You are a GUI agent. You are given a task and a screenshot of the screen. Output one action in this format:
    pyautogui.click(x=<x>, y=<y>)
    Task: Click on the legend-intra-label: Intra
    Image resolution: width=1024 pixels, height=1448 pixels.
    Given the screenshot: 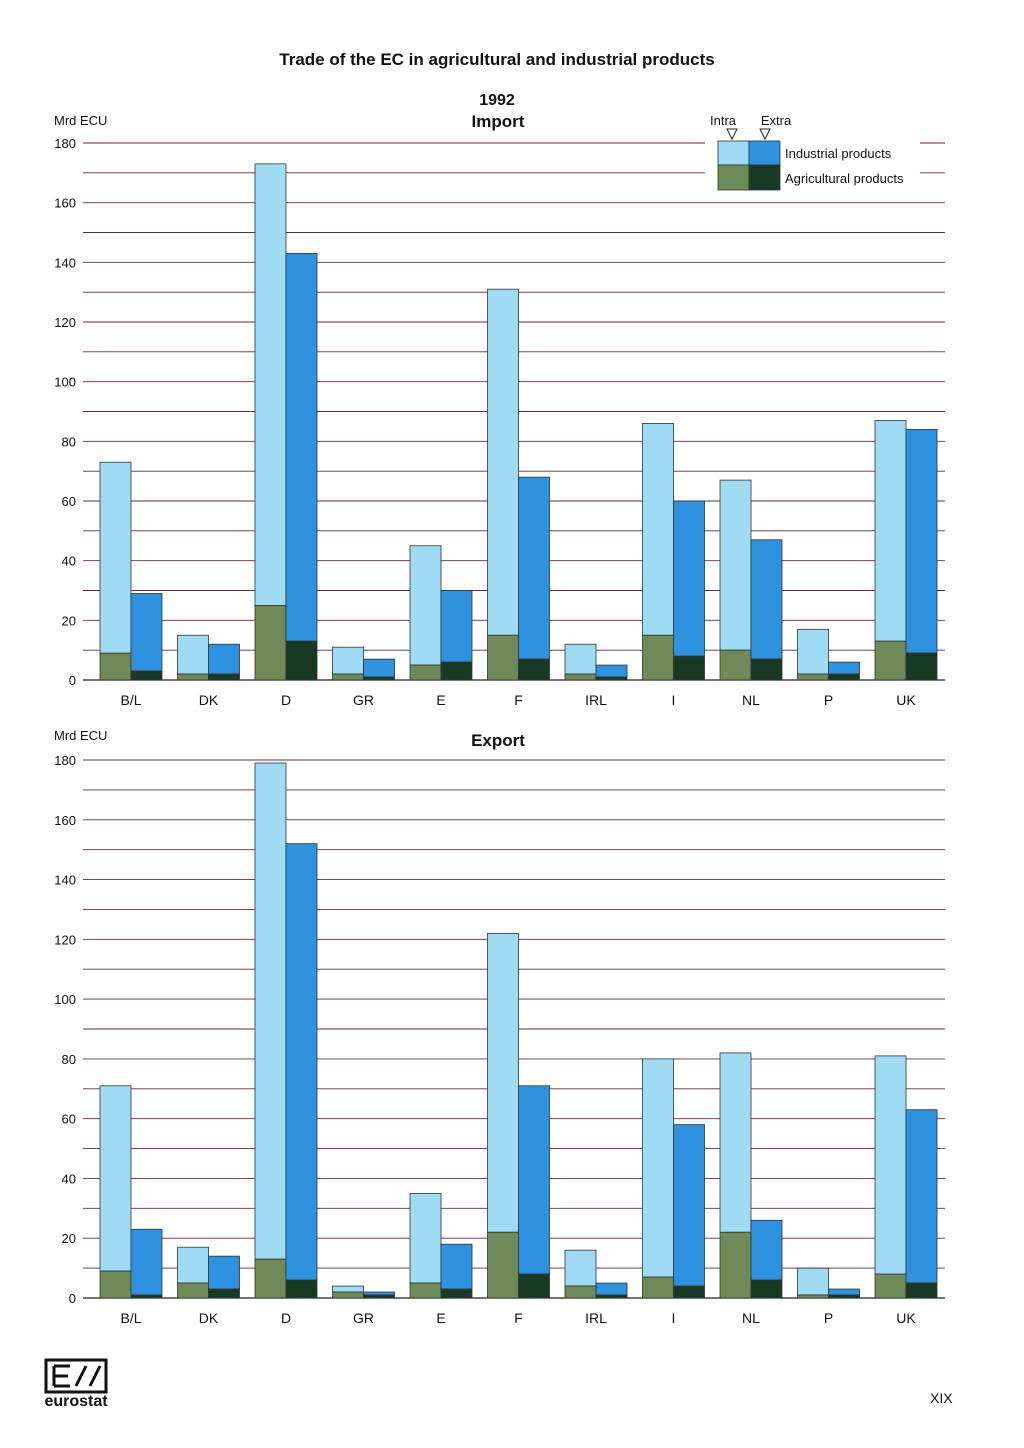 What is the action you would take?
    pyautogui.click(x=723, y=120)
    